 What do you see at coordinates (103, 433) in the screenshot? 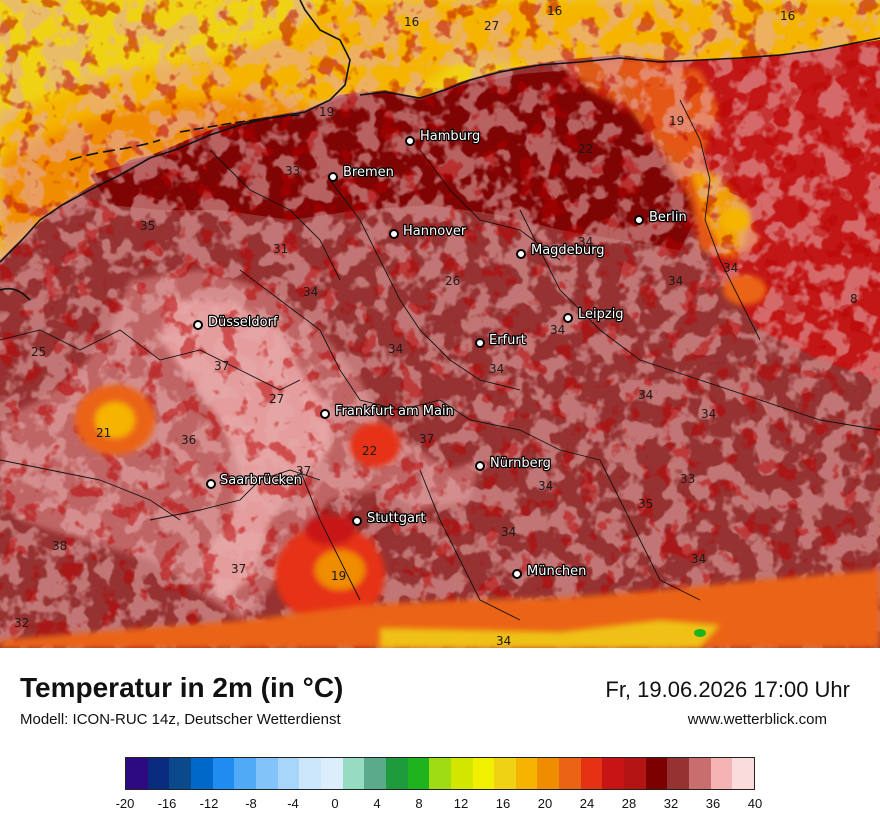
I see `value-label: 21` at bounding box center [103, 433].